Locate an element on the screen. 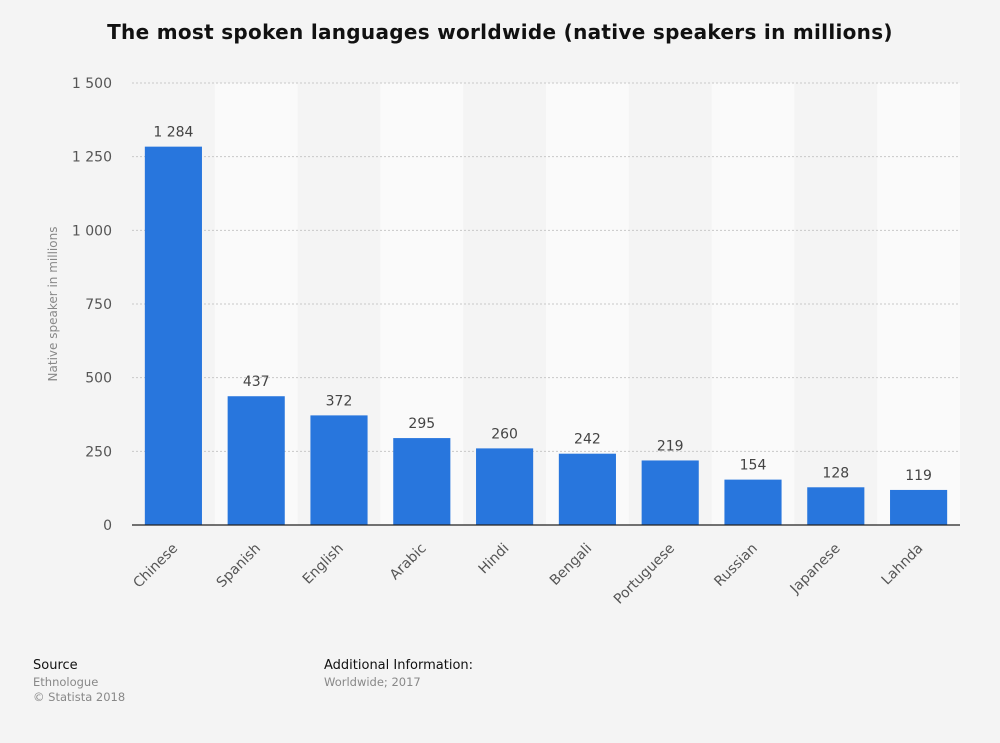 The image size is (1000, 743). source-heading: Source is located at coordinates (55, 665).